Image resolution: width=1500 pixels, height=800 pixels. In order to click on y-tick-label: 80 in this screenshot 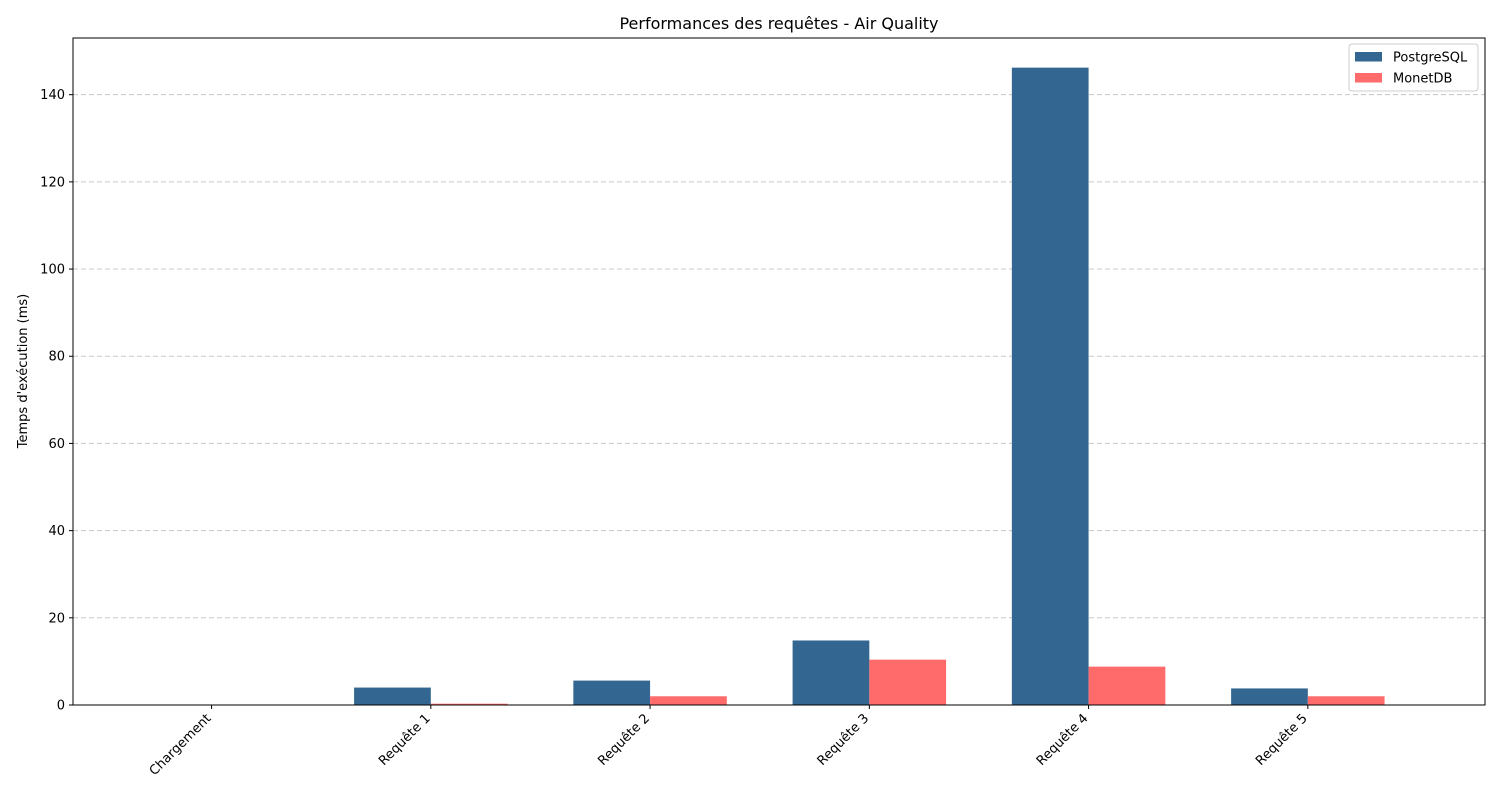, I will do `click(56, 357)`.